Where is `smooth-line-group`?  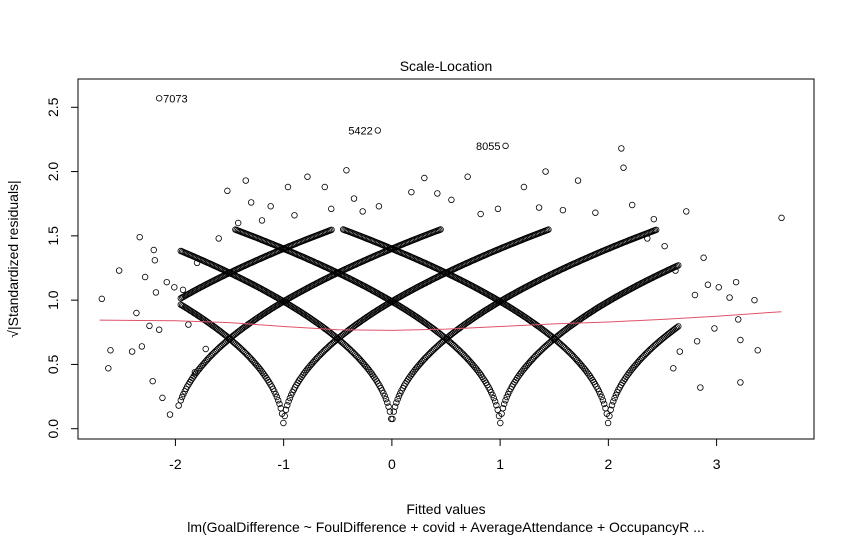
smooth-line-group is located at coordinates (440, 321).